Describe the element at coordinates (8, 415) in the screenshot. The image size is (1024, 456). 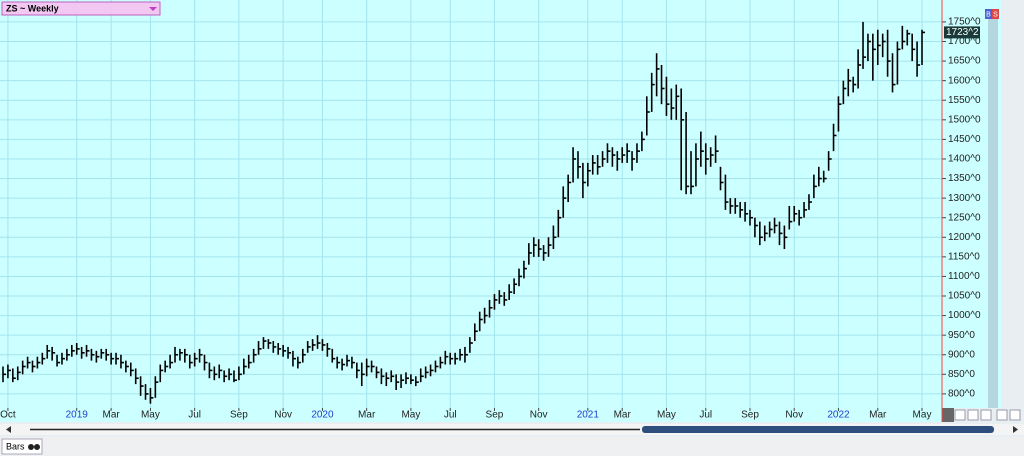
I see `x-tick-label: Oct` at that location.